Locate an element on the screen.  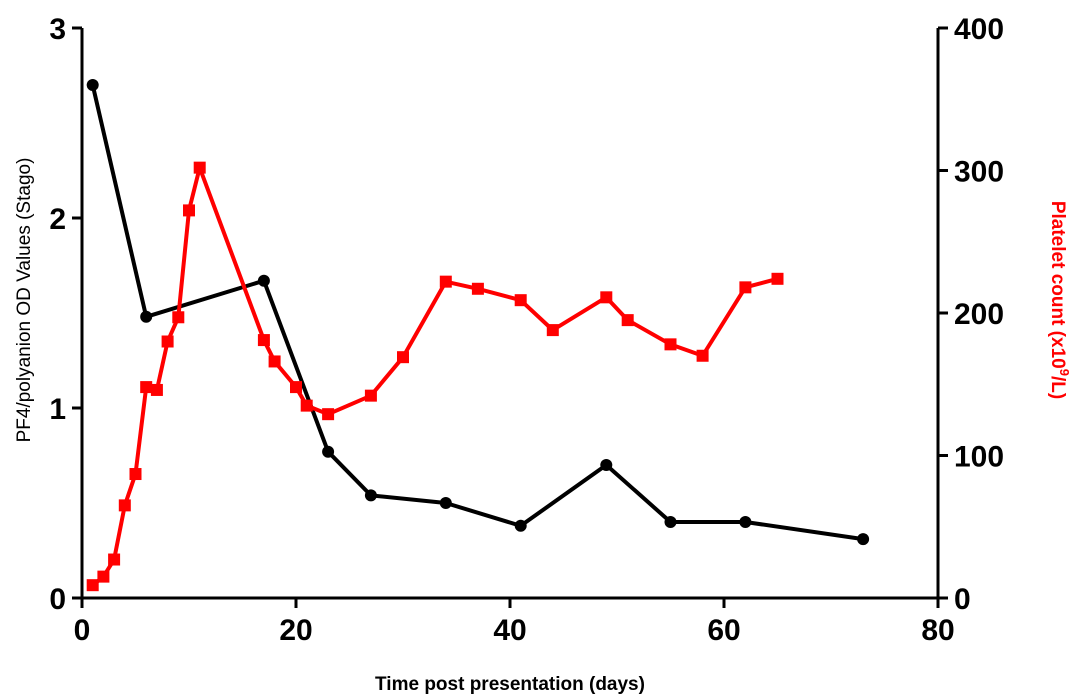
y-axis-right-title-prefix: Platelet count (x10 is located at coordinates (1057, 285).